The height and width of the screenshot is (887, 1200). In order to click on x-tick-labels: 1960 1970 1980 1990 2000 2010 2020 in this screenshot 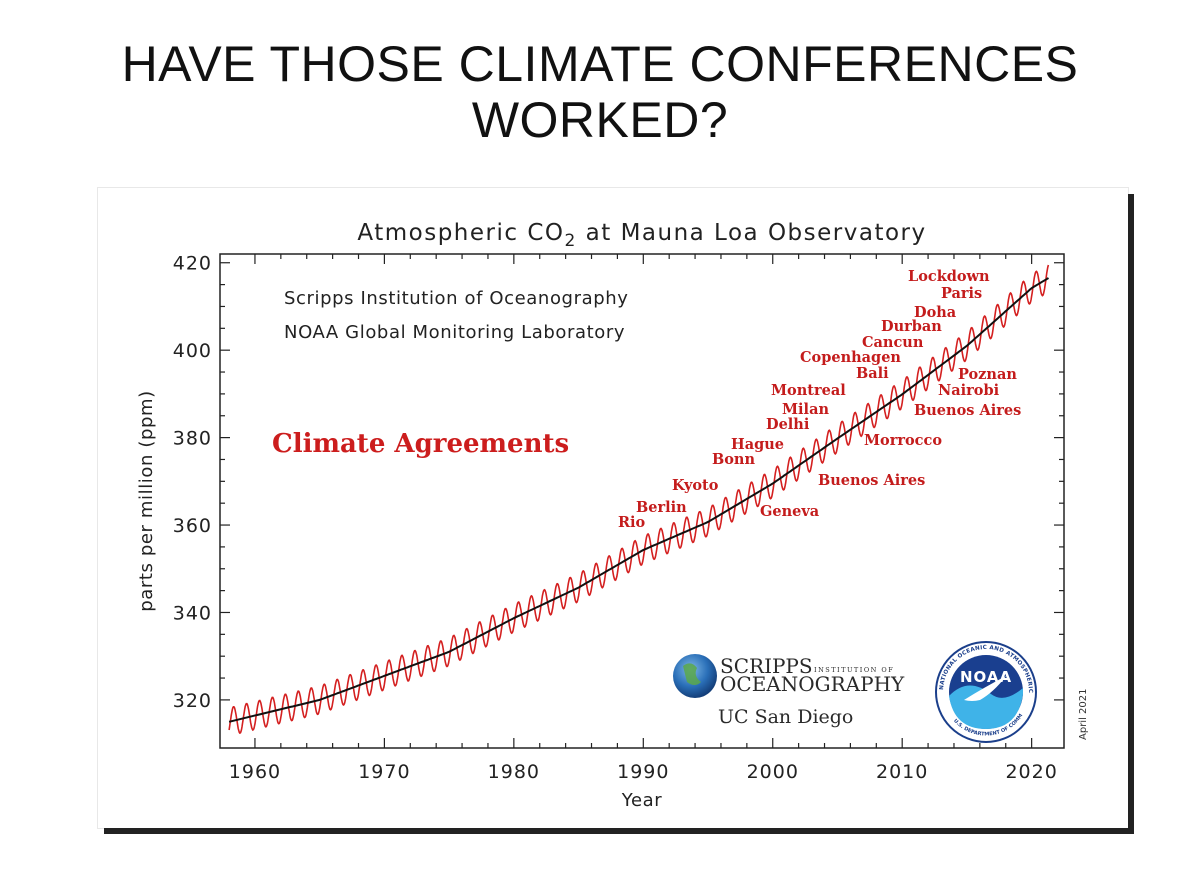, I will do `click(643, 772)`.